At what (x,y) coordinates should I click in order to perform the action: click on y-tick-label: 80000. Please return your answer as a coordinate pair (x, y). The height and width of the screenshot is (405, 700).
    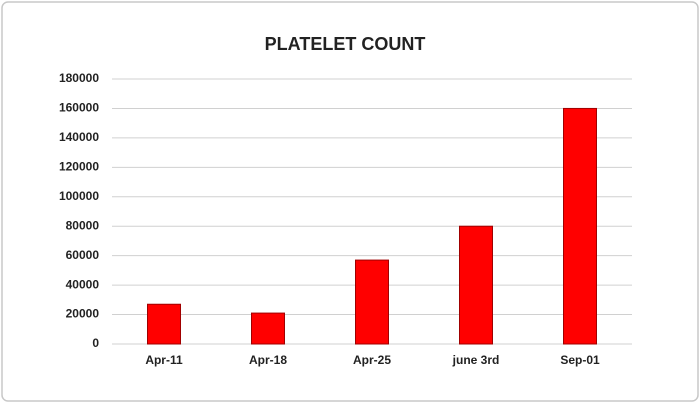
    Looking at the image, I should click on (83, 225).